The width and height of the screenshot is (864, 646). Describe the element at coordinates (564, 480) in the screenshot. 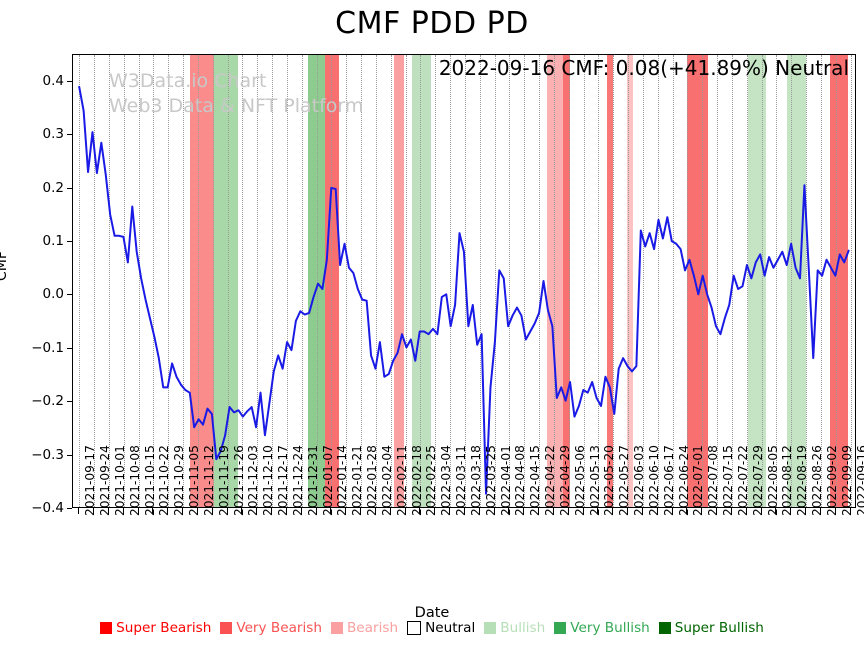

I see `x-tick-label: 2022-04-29` at that location.